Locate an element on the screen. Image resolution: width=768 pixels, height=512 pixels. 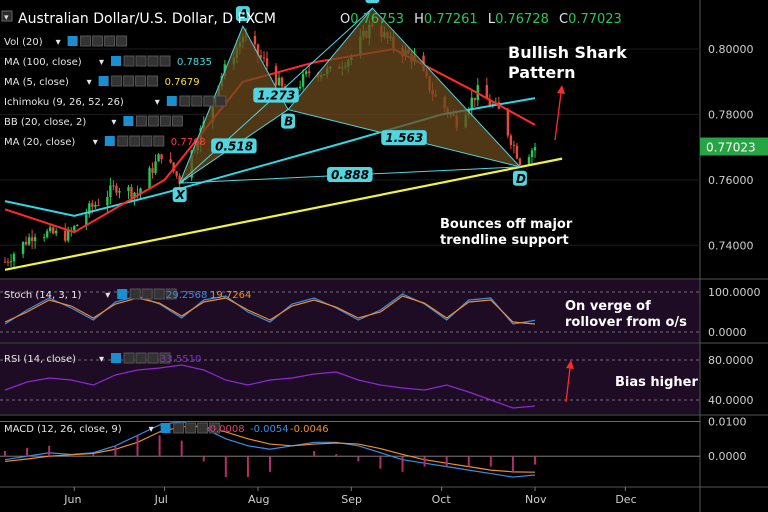
stoch-tick-label: 100.0000 is located at coordinates (734, 292).